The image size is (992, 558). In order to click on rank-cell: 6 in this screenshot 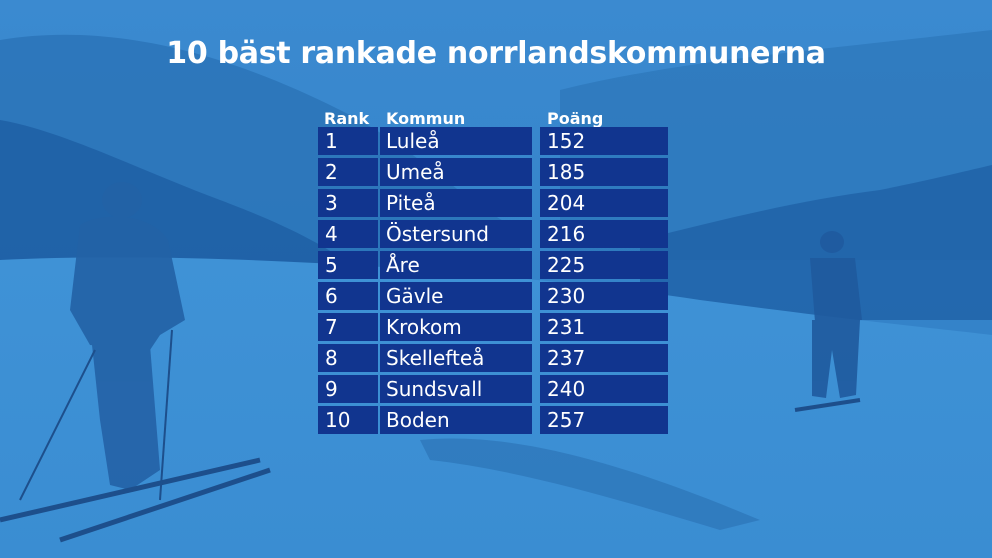, I will do `click(348, 296)`.